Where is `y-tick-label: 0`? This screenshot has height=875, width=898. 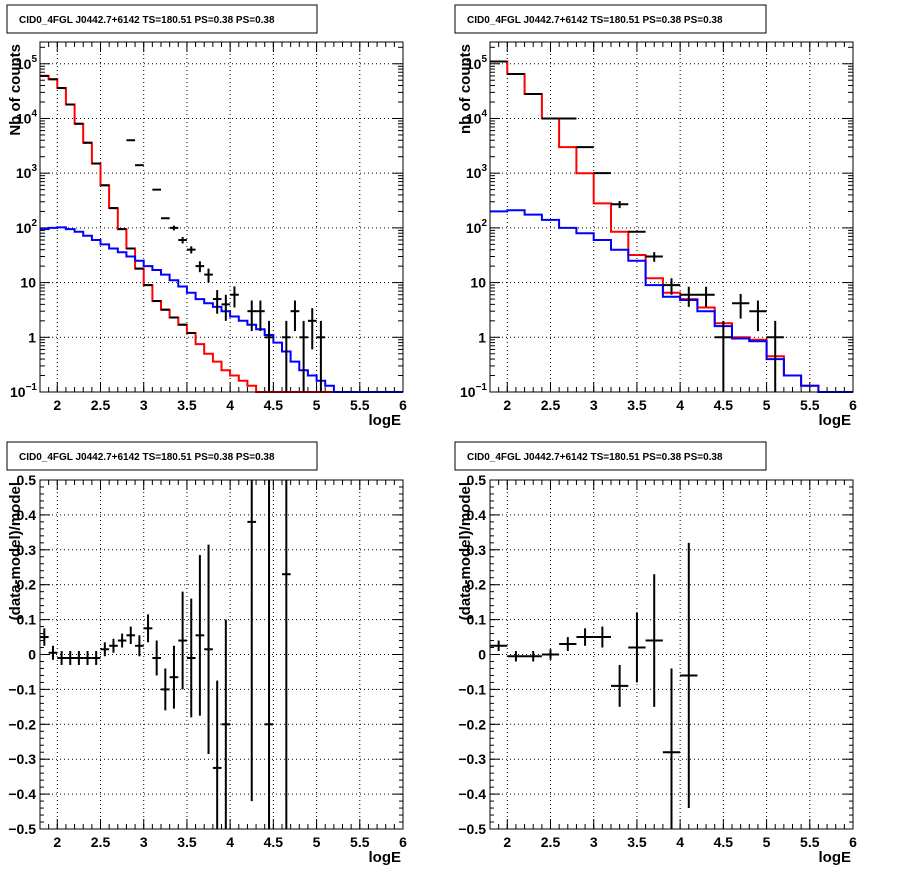
y-tick-label: 0 is located at coordinates (482, 655).